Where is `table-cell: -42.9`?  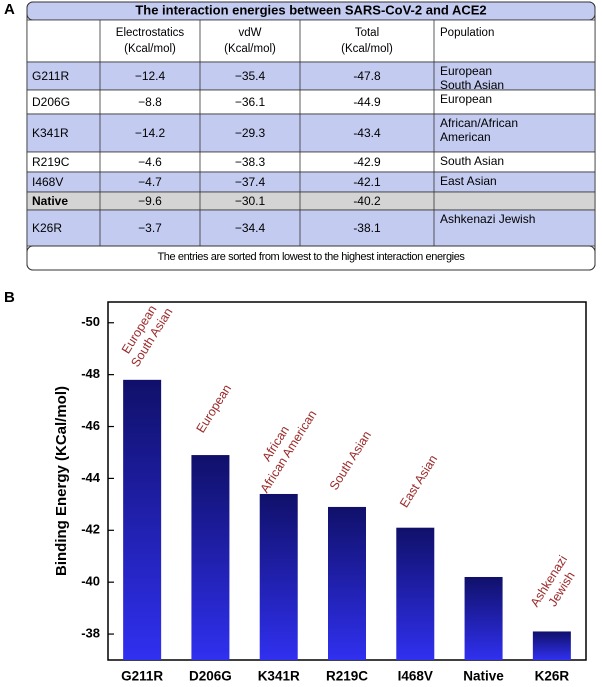
table-cell: -42.9 is located at coordinates (367, 162).